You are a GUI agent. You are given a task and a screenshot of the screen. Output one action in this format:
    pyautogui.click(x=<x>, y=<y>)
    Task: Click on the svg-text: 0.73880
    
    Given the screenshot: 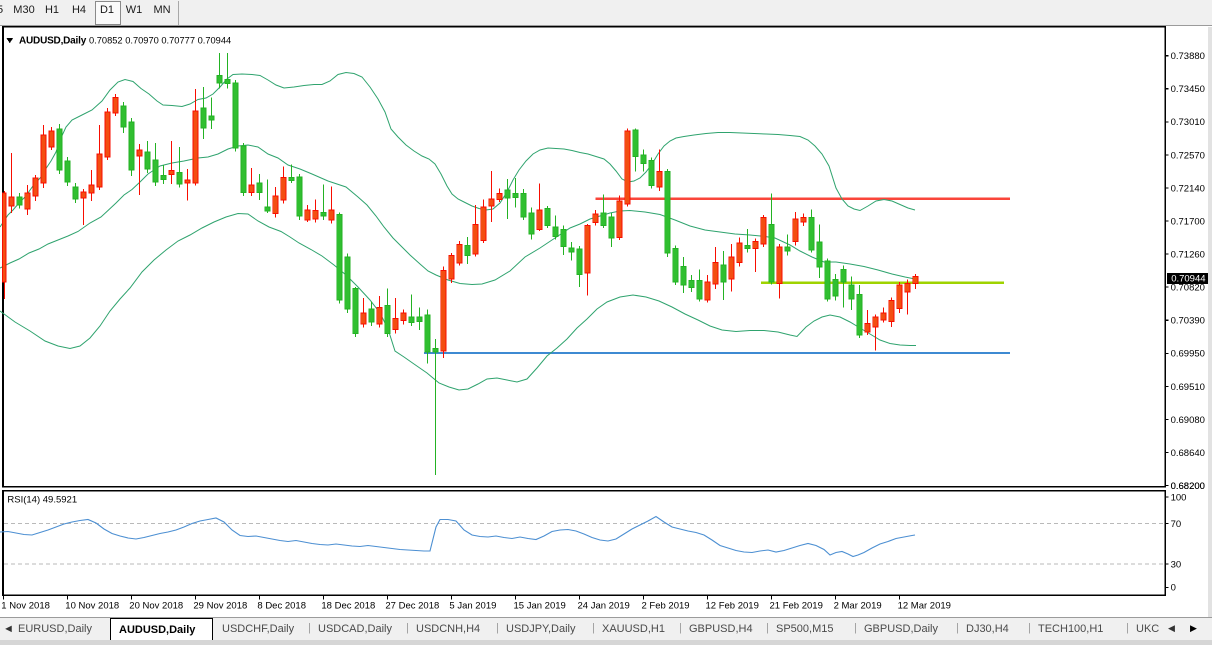 What is the action you would take?
    pyautogui.click(x=1188, y=56)
    